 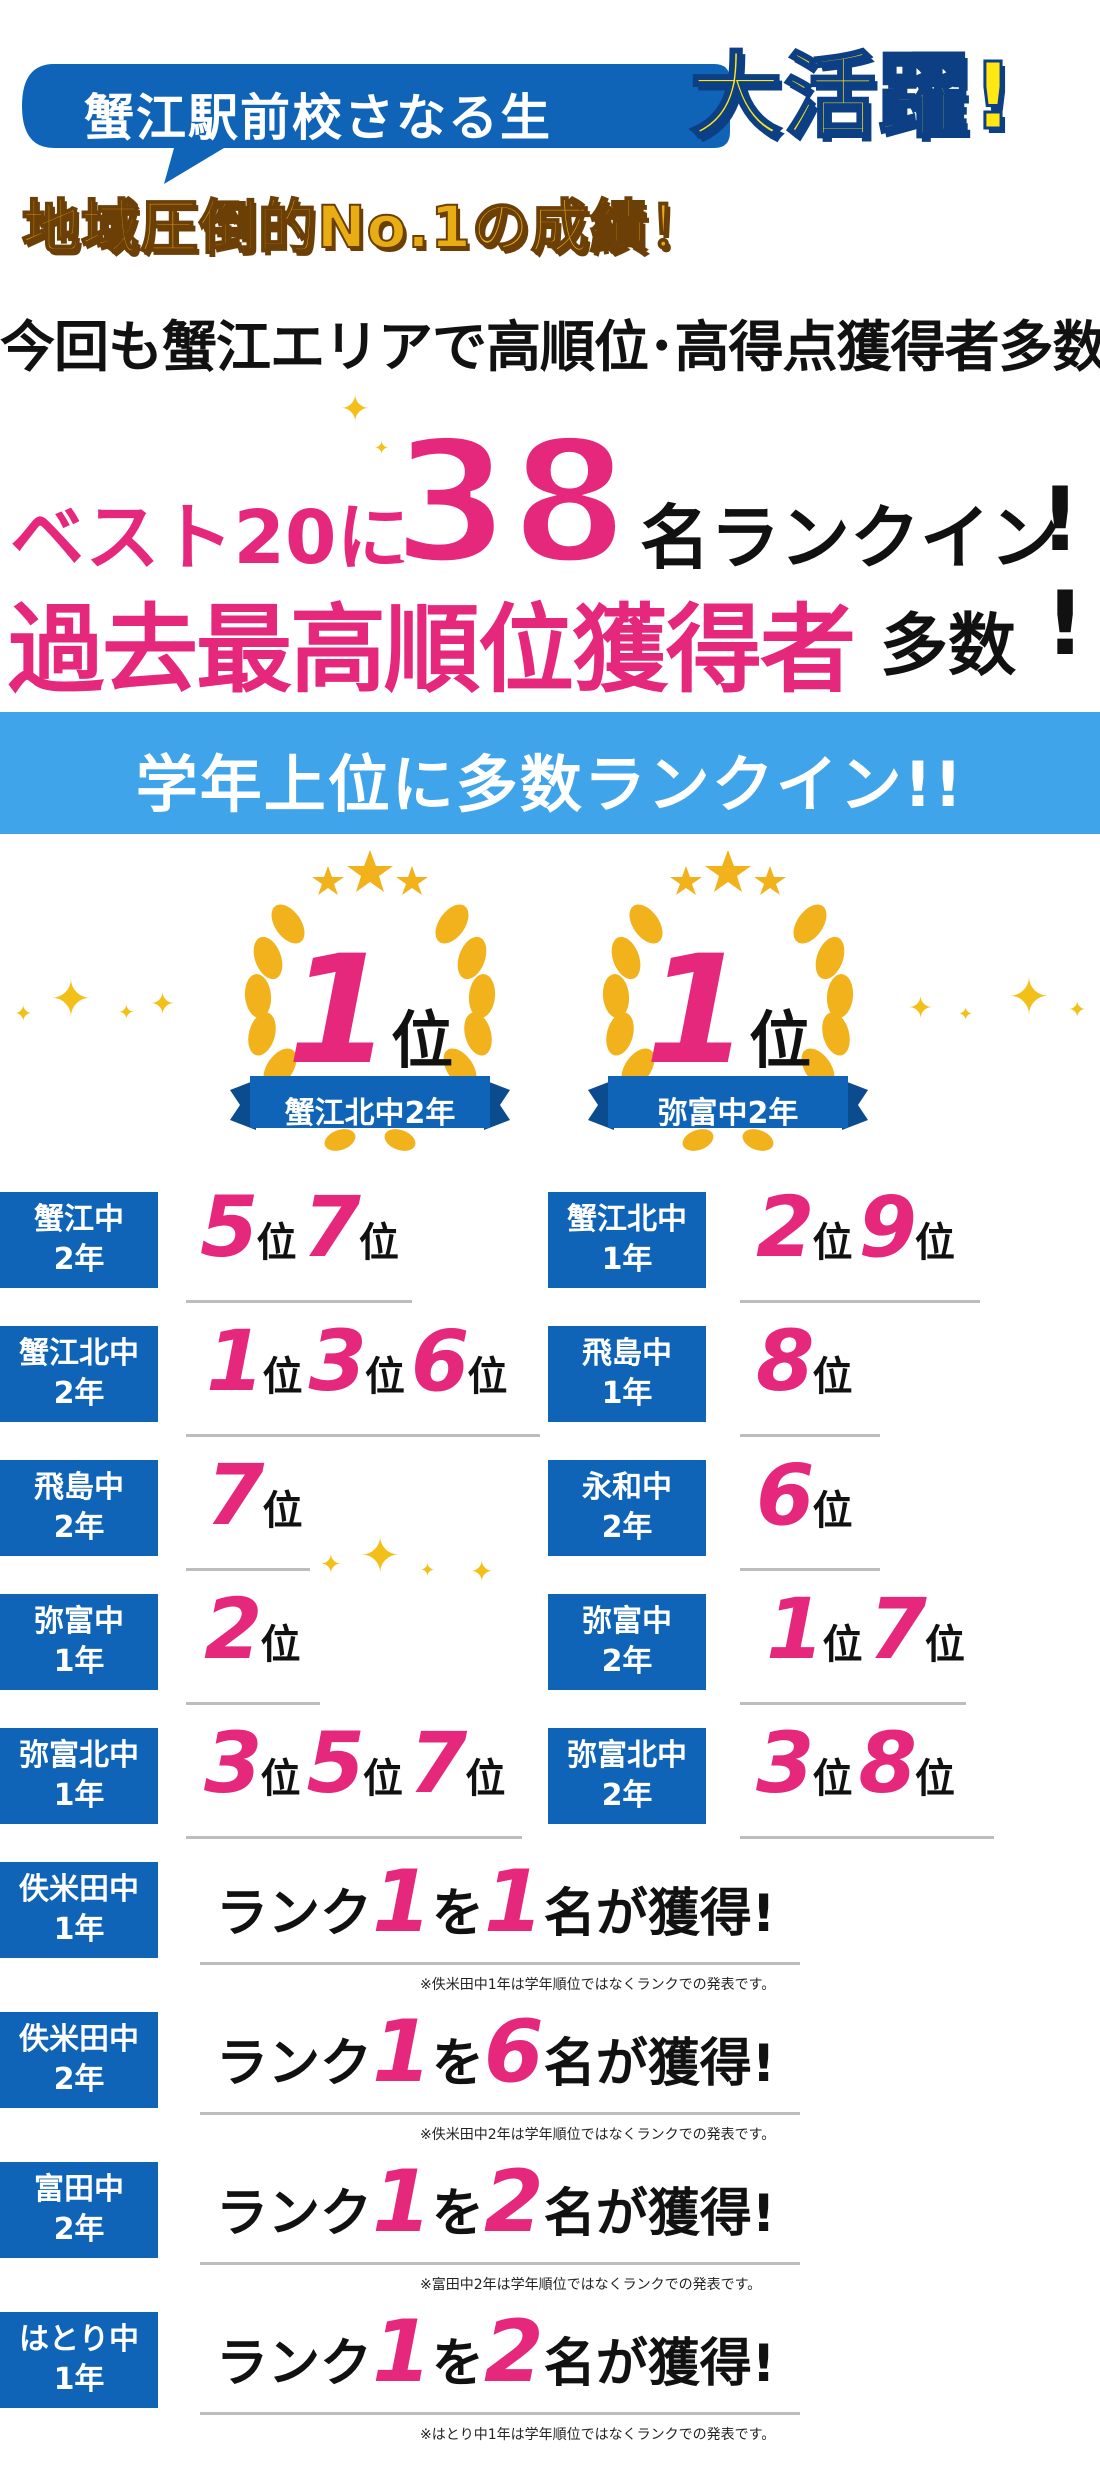 I want to click on section-title: 学年上位に多数ランクイン!!, so click(x=550, y=784).